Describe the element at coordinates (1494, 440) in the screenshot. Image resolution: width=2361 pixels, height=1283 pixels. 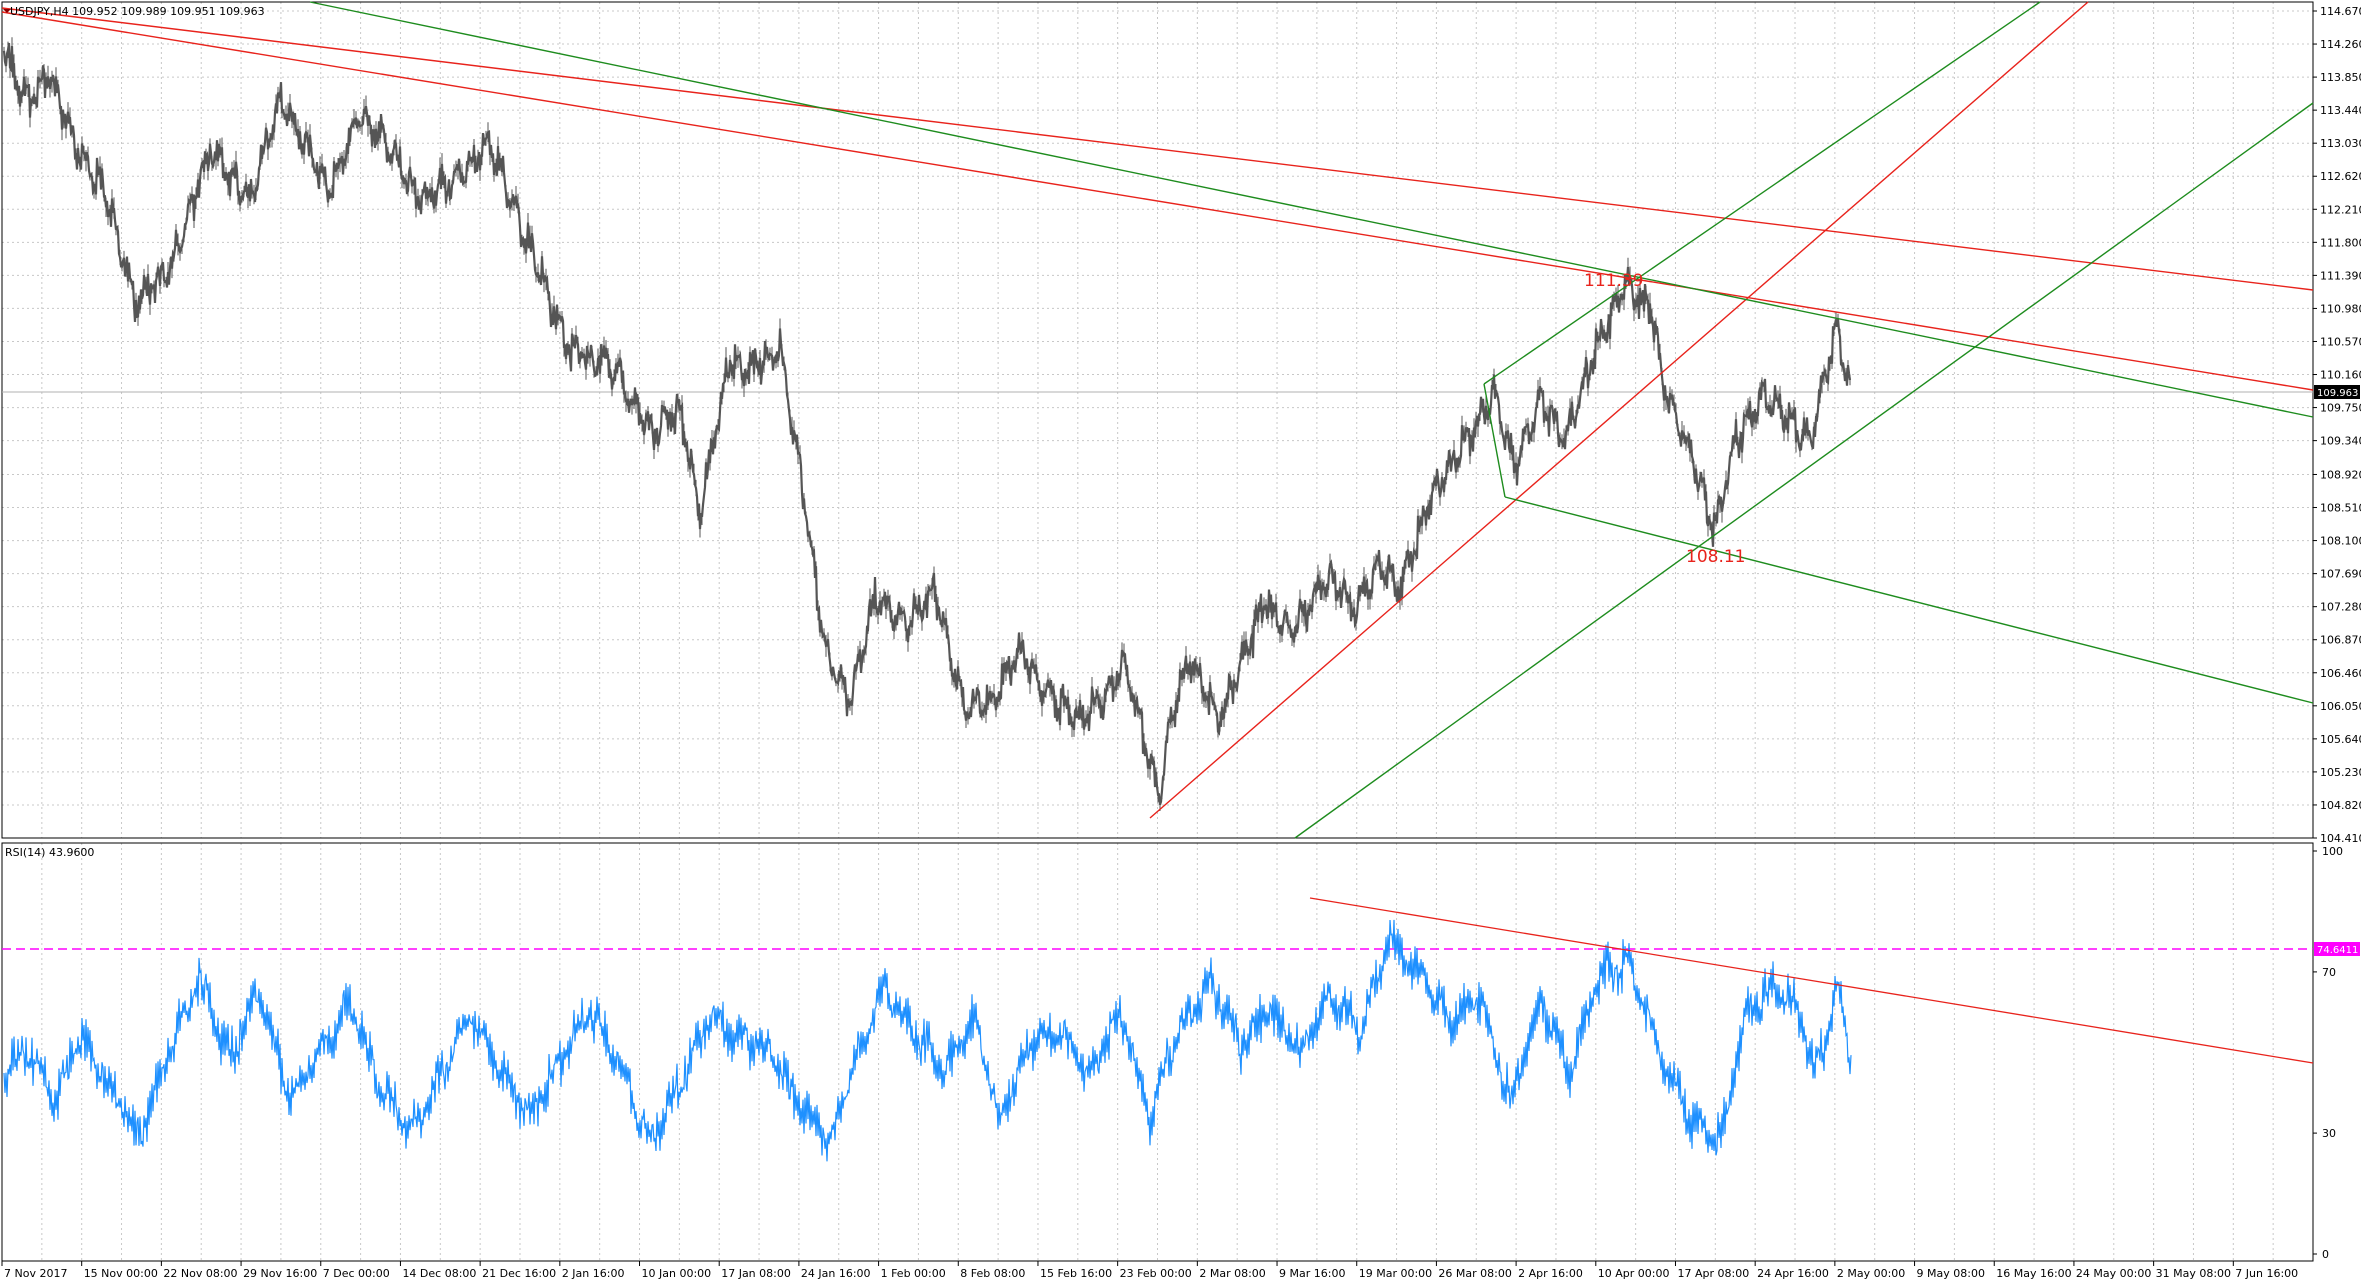
I see `green-channel-connector` at that location.